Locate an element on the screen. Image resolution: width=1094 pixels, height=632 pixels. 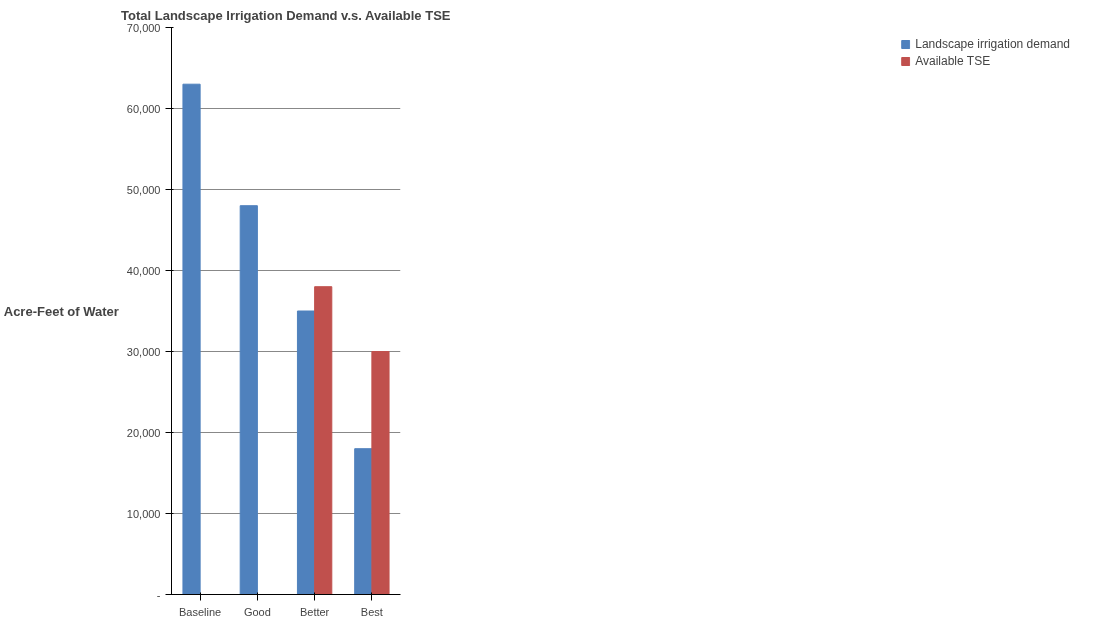
y-tick-label: 60,000 is located at coordinates (143, 108).